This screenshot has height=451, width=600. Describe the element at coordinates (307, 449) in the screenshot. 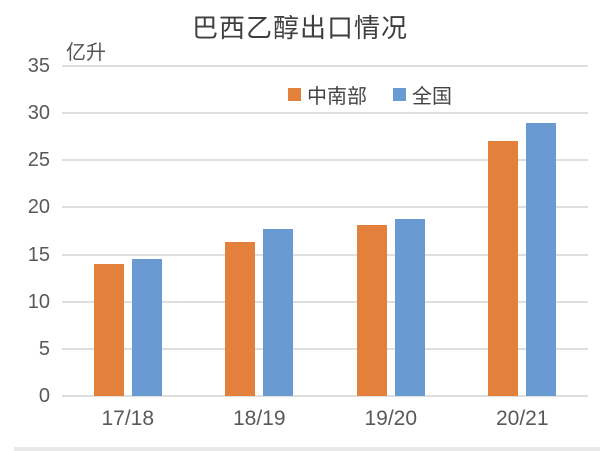

I see `bottom-edge-shadow` at that location.